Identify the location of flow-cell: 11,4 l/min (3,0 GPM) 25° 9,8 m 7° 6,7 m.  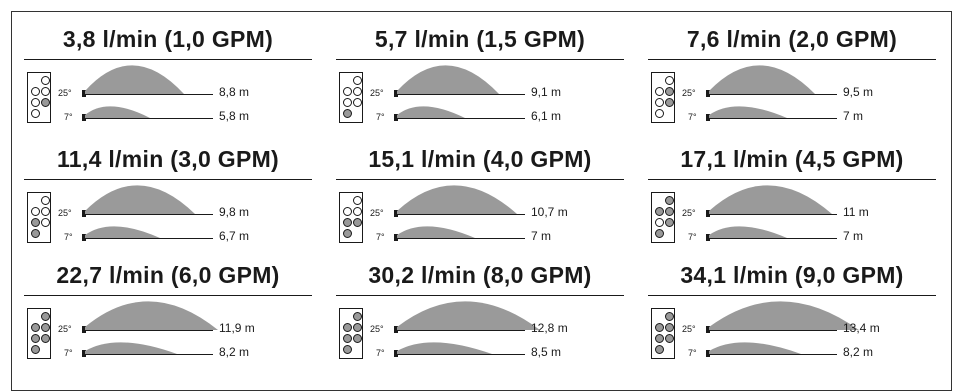
(168, 188).